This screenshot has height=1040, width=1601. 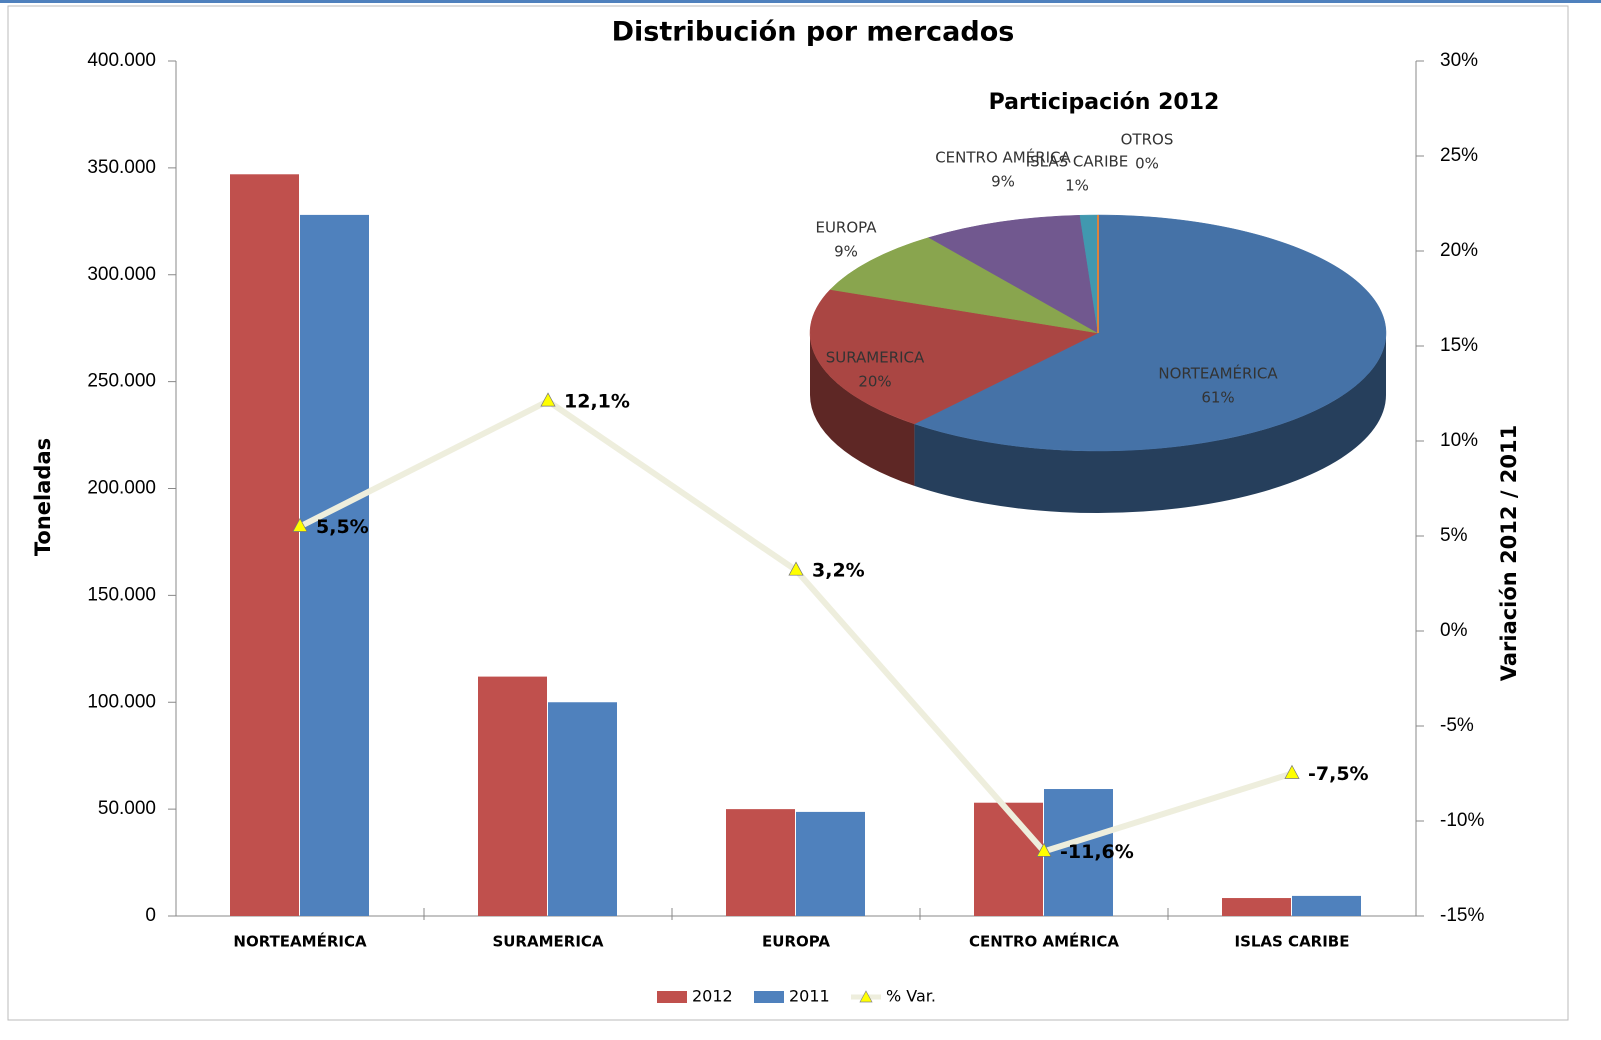 I want to click on y-tick-label: 350.000, so click(x=121, y=167).